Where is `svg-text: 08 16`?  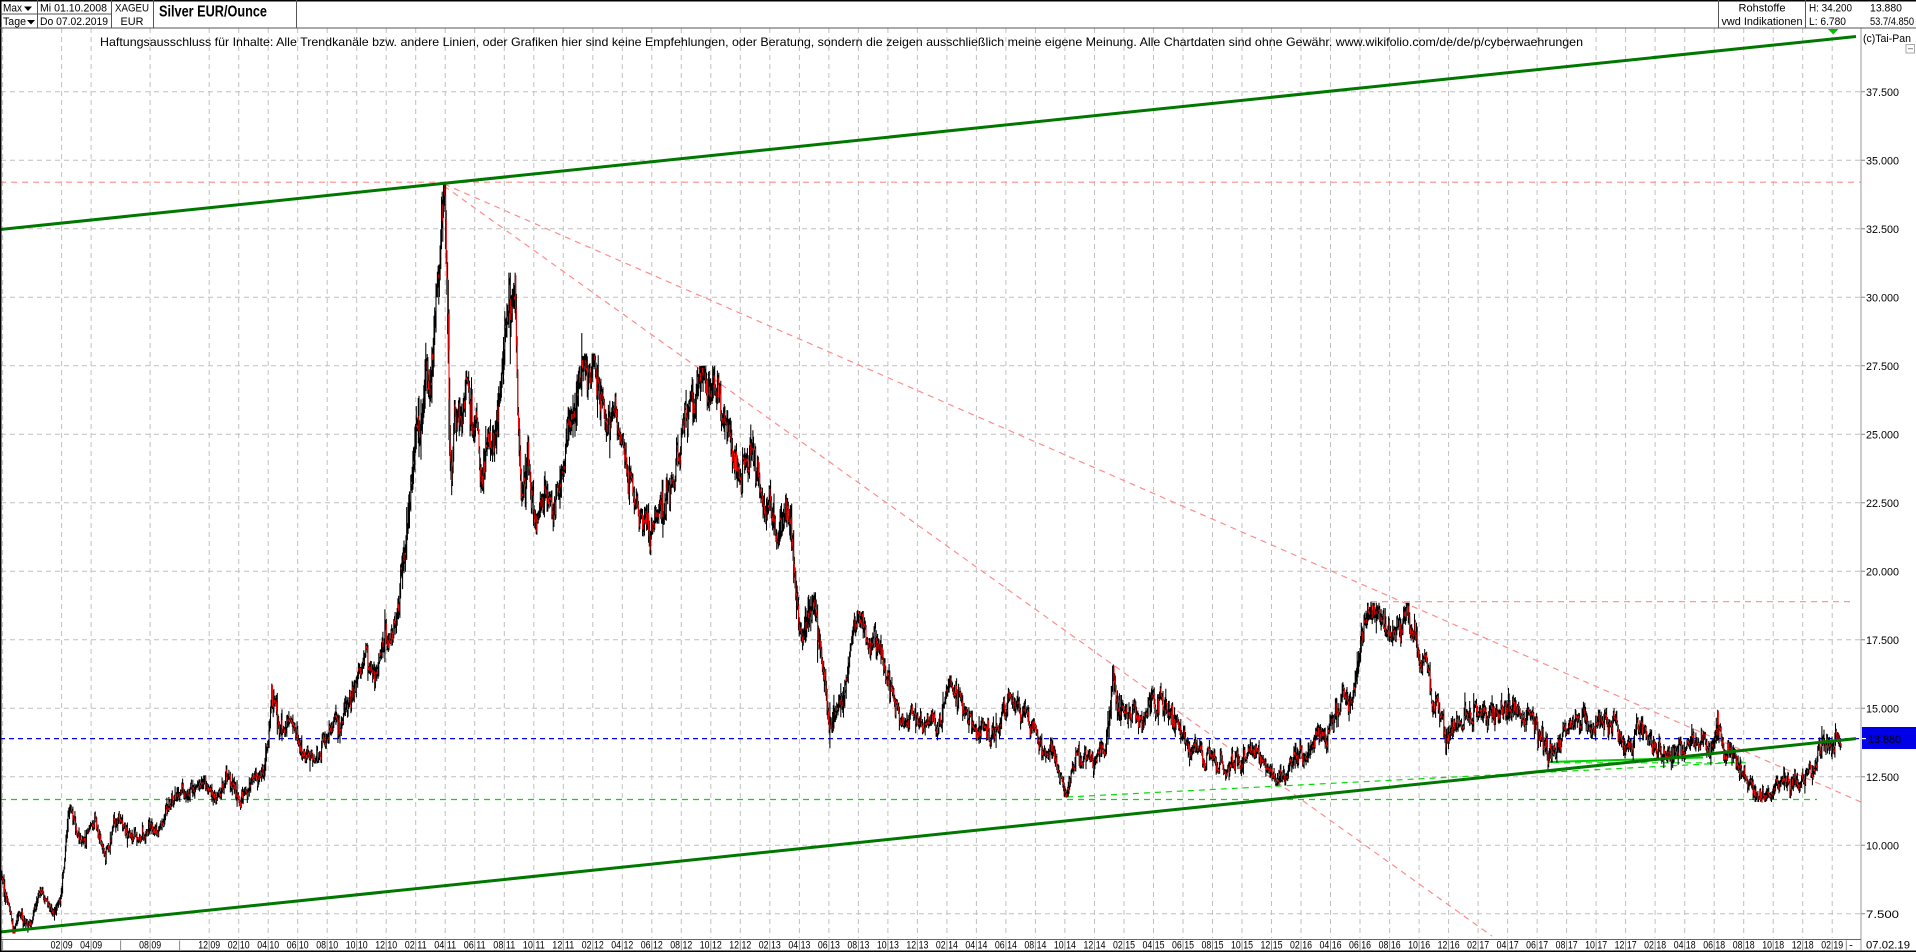
svg-text: 08 16 is located at coordinates (1390, 946).